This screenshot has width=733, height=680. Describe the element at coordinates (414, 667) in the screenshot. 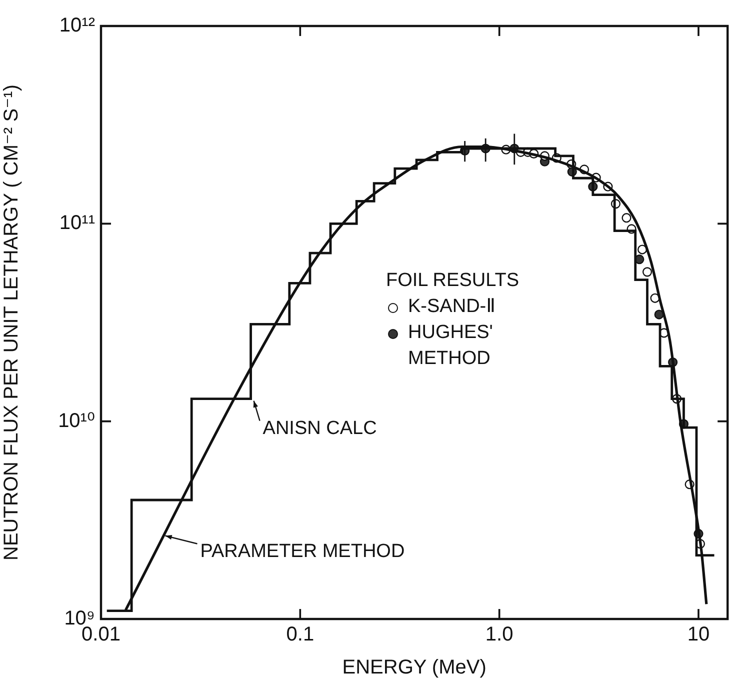

I see `x-axis-title: ENERGY (MeV)` at that location.